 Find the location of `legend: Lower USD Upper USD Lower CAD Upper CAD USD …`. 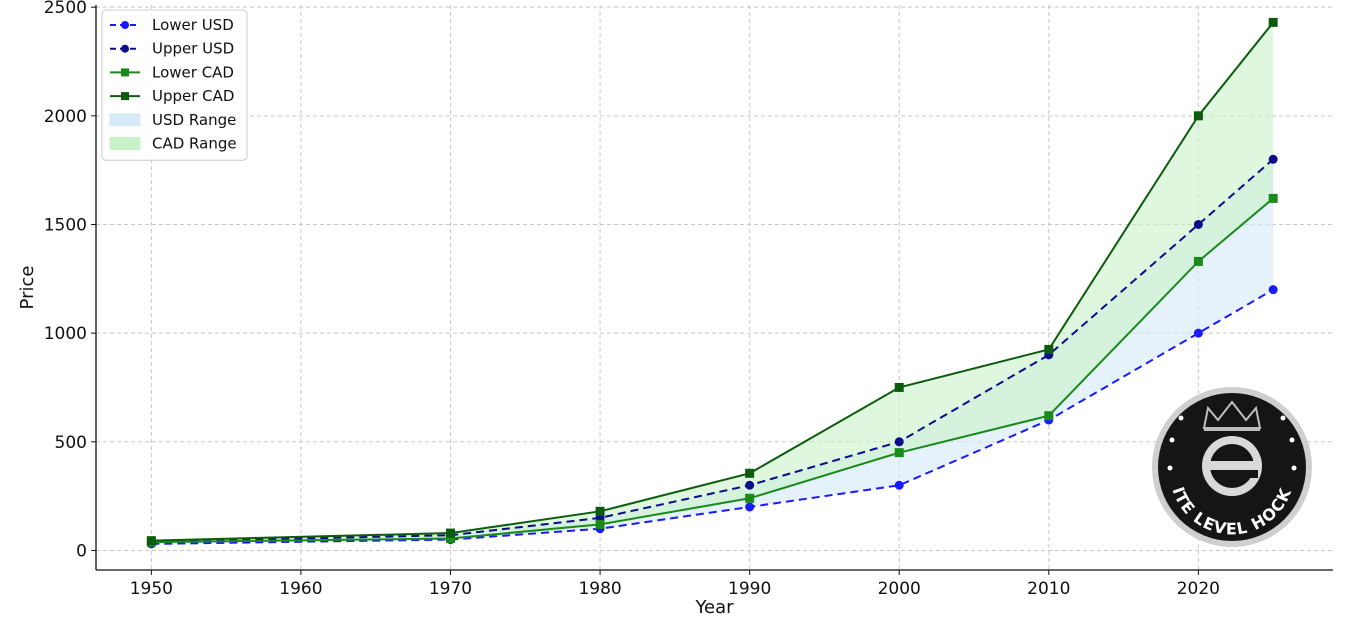

legend: Lower USD Upper USD Lower CAD Upper CAD USD … is located at coordinates (174, 85).